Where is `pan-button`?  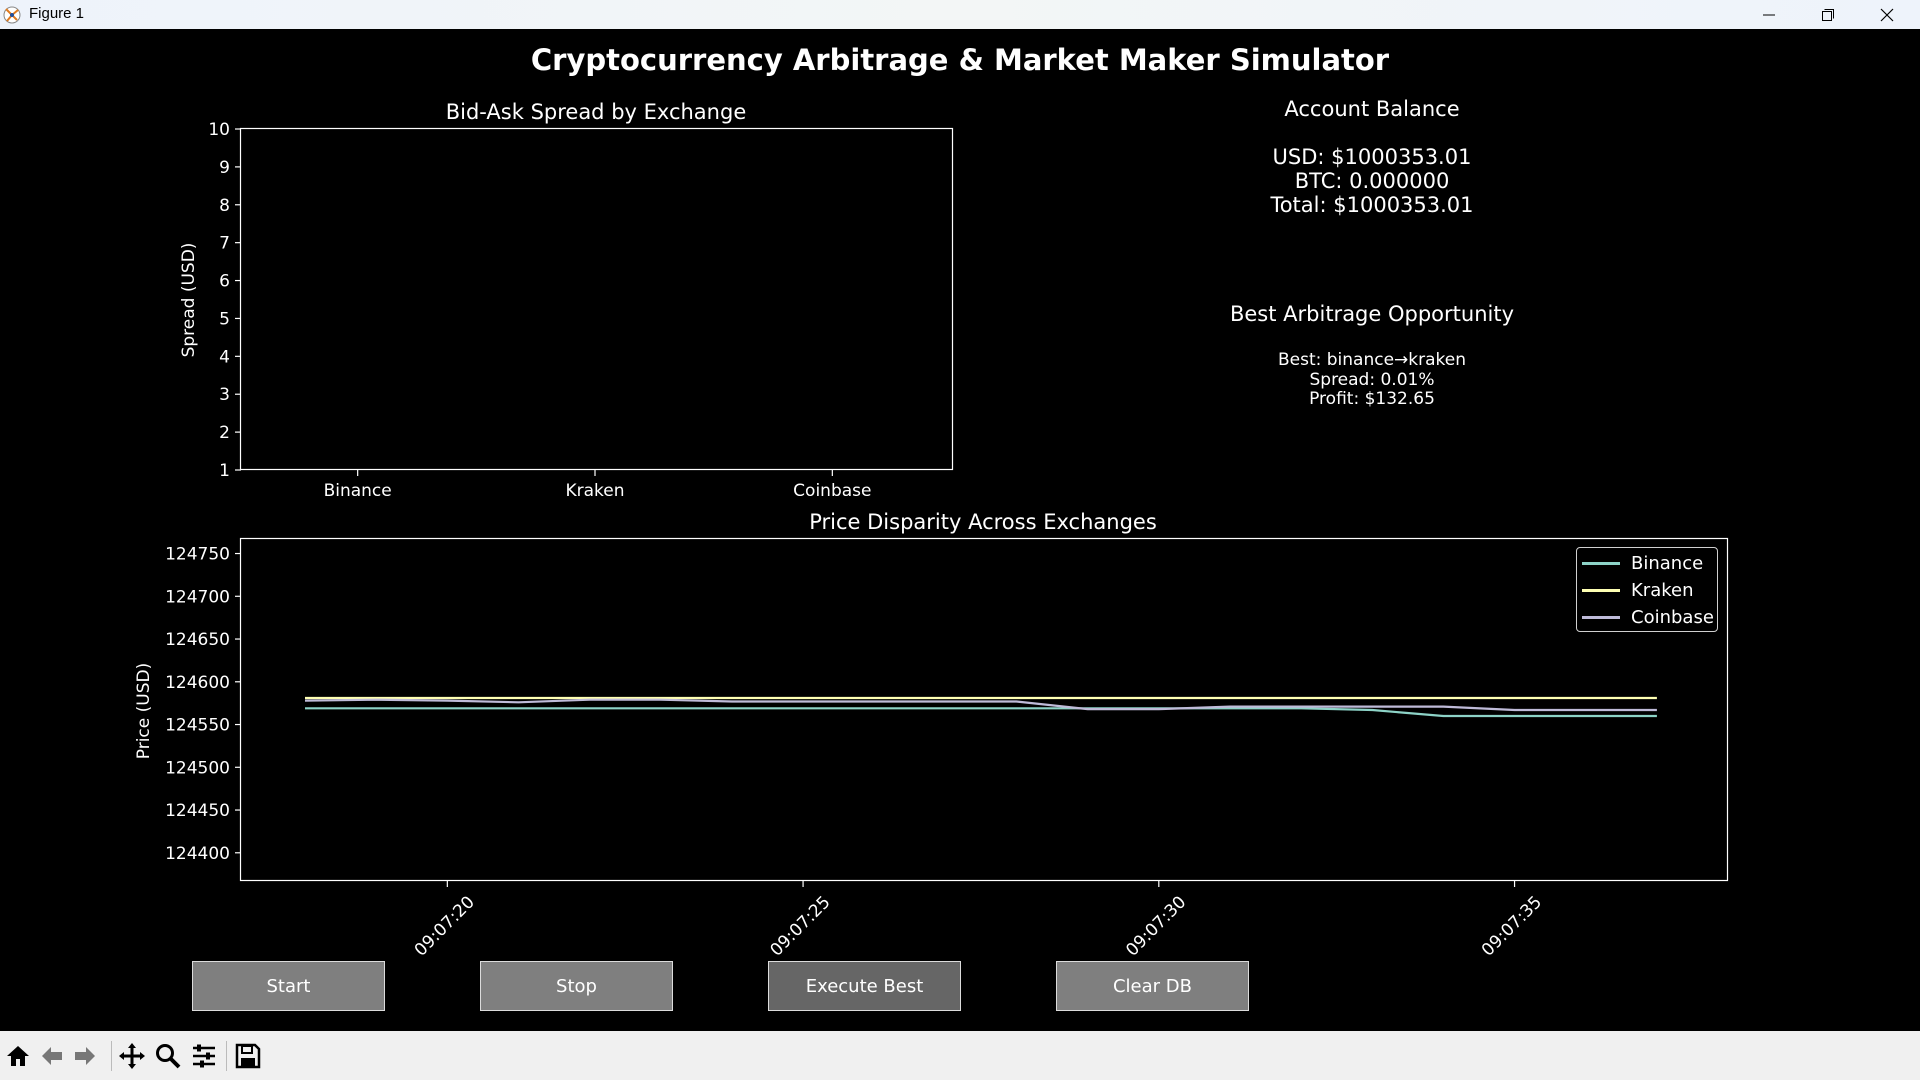
pan-button is located at coordinates (132, 1056).